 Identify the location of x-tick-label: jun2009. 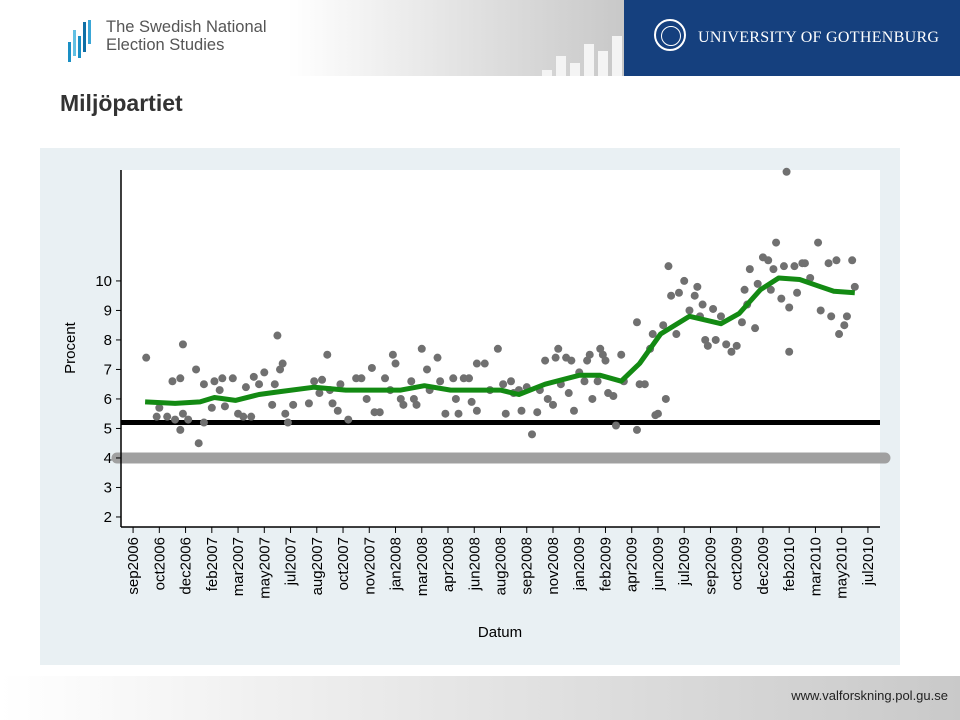
(658, 564).